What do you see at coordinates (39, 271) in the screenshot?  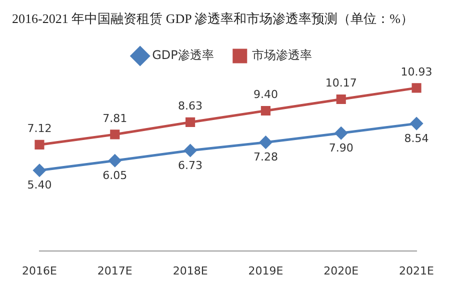 I see `x-tick-label: 2016E` at bounding box center [39, 271].